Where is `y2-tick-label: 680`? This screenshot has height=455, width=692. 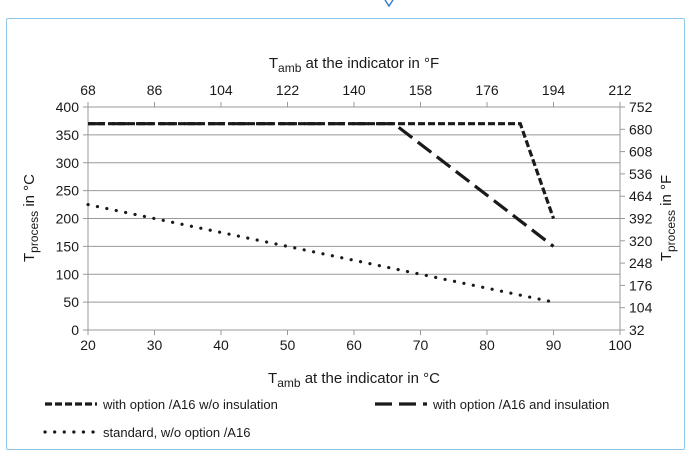
y2-tick-label: 680 is located at coordinates (641, 129).